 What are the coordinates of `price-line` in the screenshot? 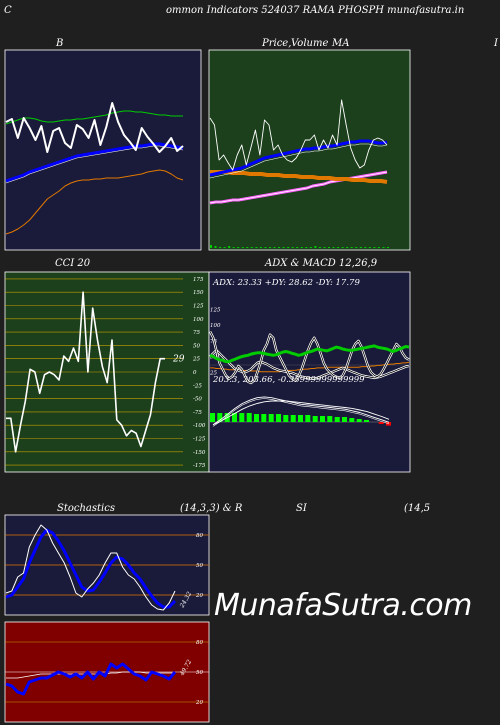 It's located at (298, 135).